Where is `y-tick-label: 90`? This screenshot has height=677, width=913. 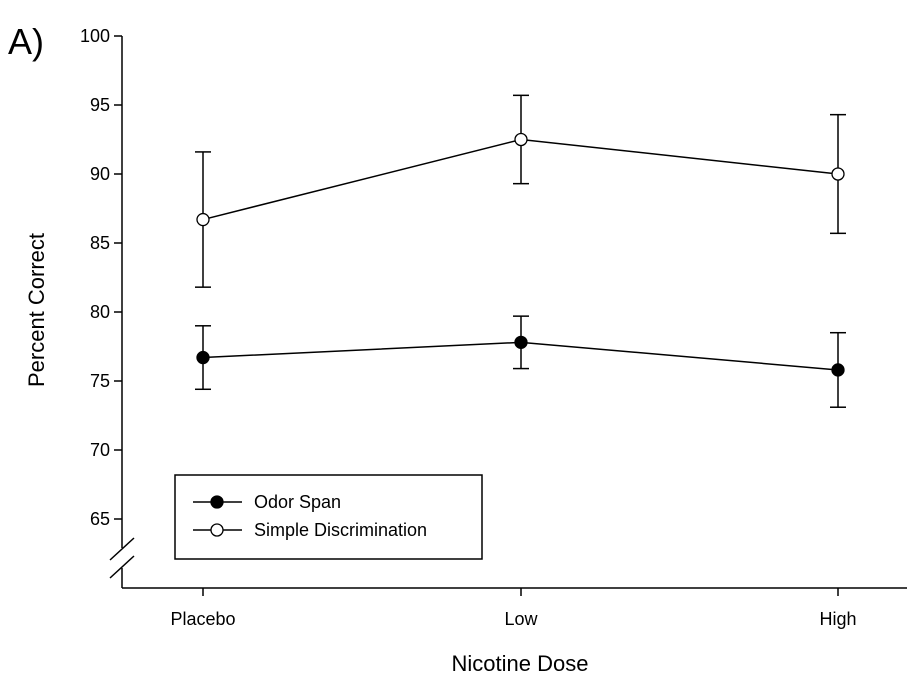 y-tick-label: 90 is located at coordinates (100, 174).